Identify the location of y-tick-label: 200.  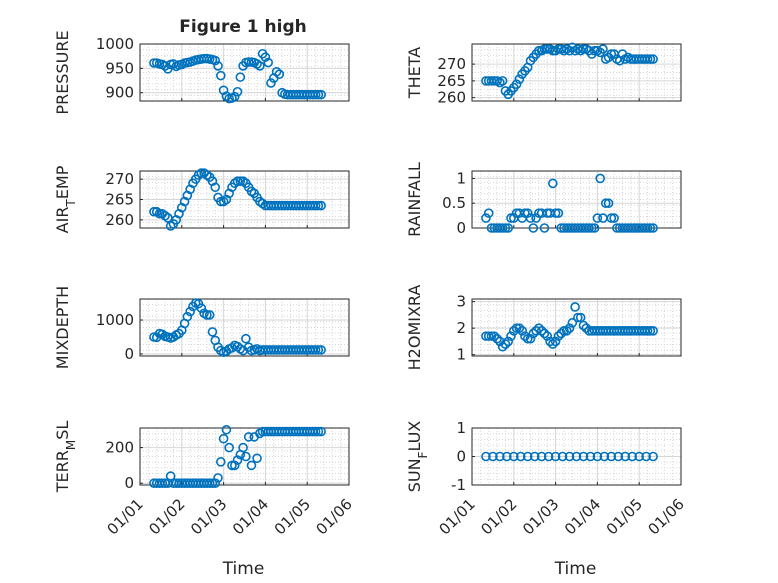
(119, 448).